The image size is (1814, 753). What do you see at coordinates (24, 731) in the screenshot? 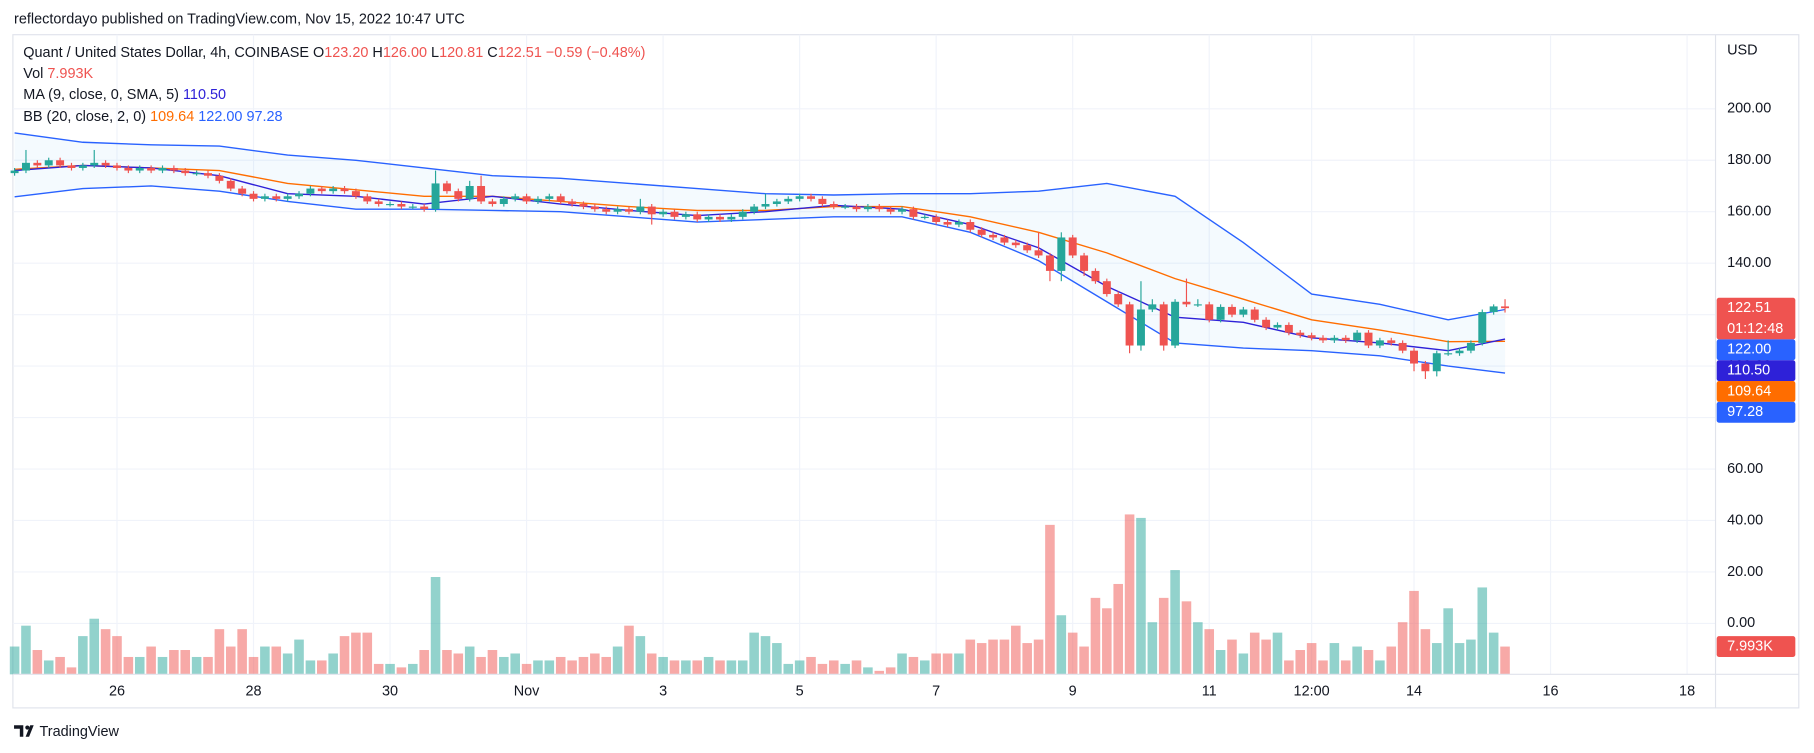
I see `logo-icon` at bounding box center [24, 731].